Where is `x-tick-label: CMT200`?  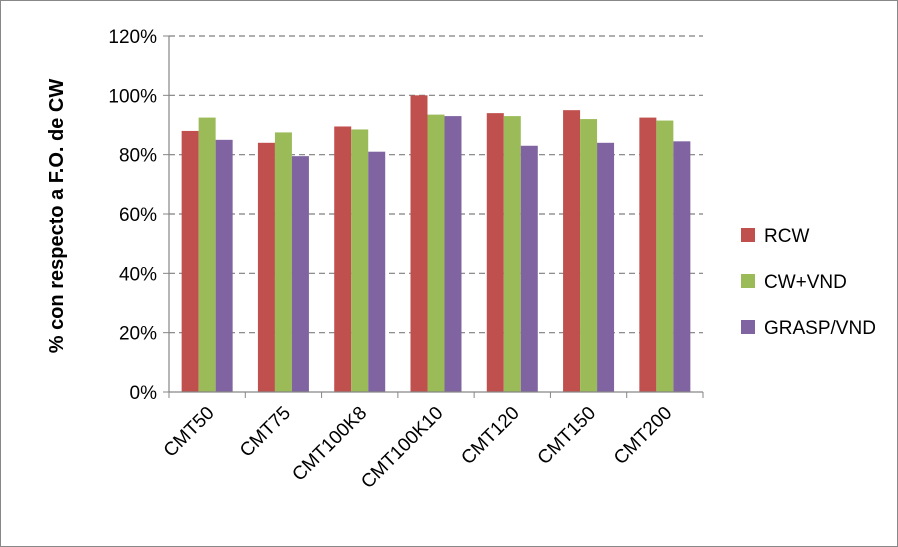 x-tick-label: CMT200 is located at coordinates (643, 436).